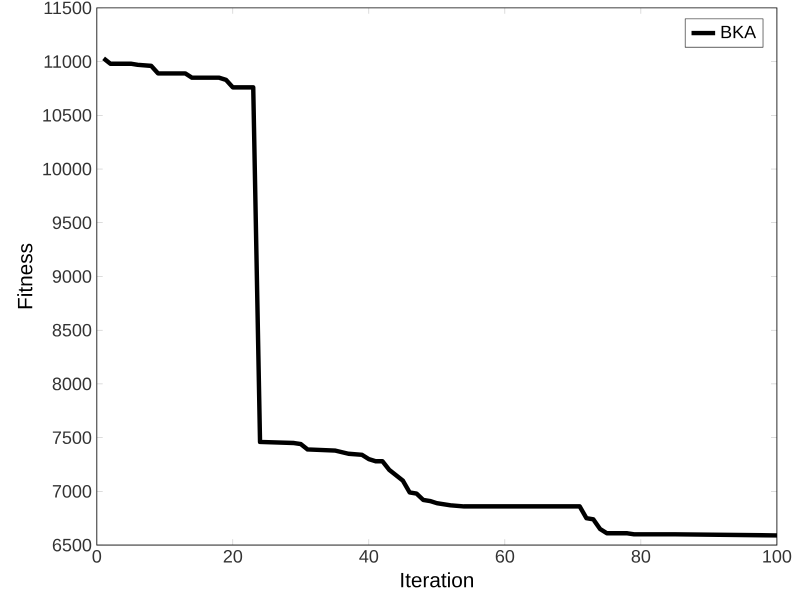 The image size is (795, 608). What do you see at coordinates (72, 545) in the screenshot?
I see `y-tick-label: 6500` at bounding box center [72, 545].